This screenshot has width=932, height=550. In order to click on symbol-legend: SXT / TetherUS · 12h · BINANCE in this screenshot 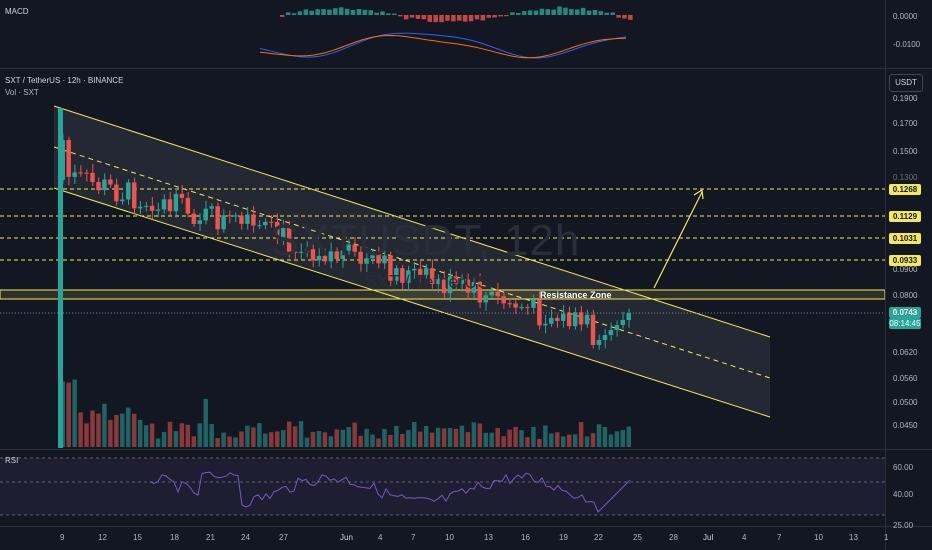, I will do `click(64, 80)`.